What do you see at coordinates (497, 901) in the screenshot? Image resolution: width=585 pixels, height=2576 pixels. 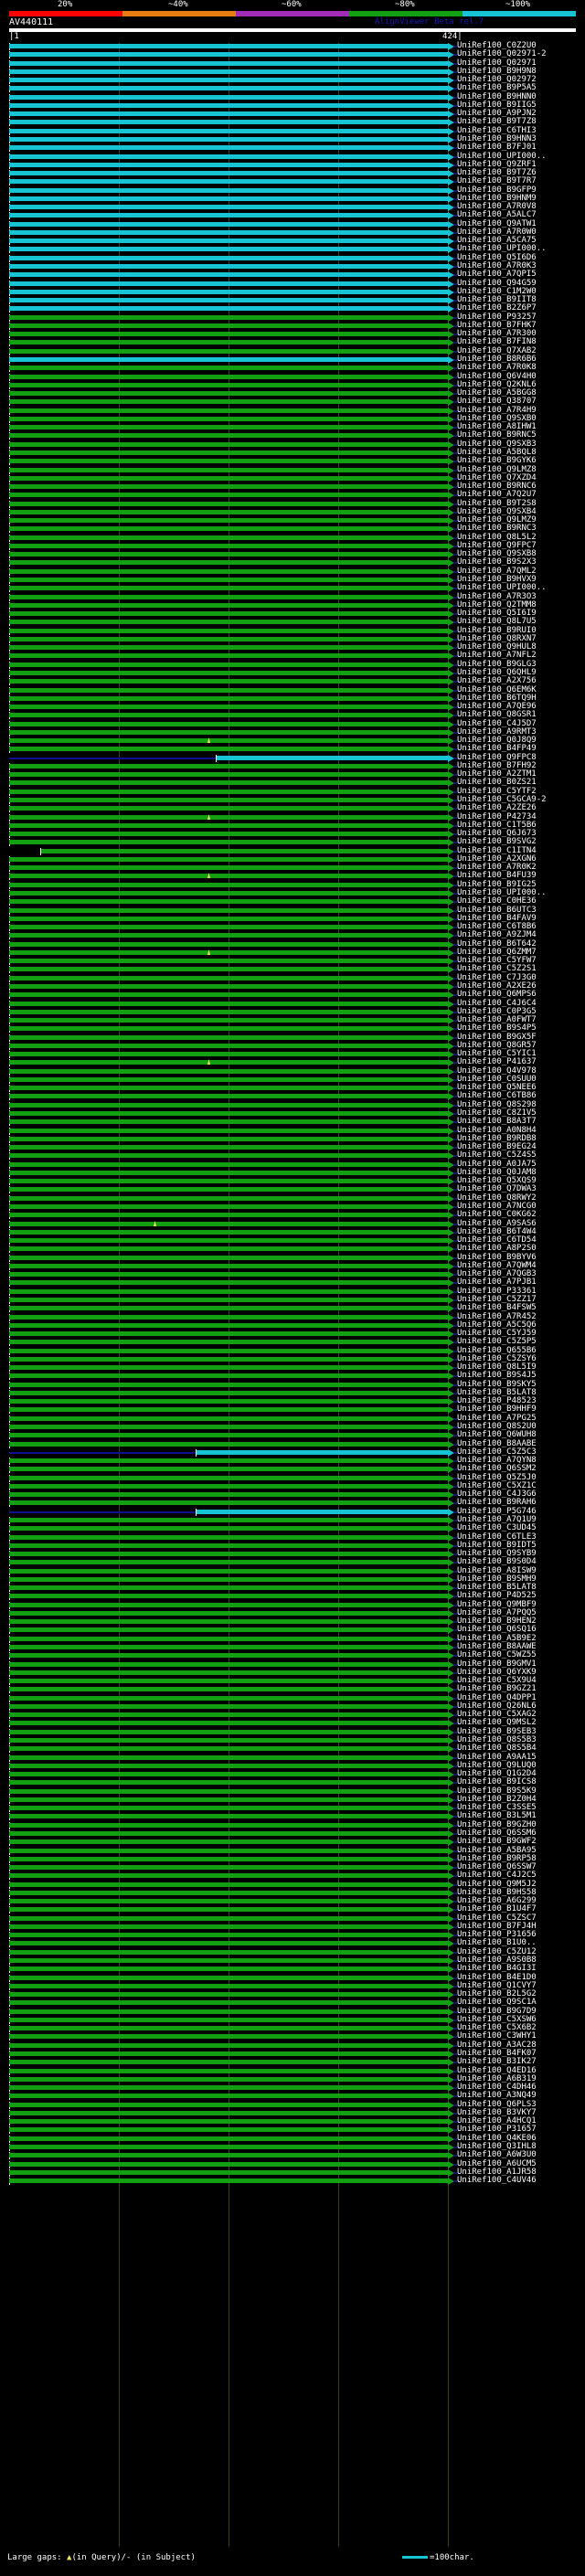 I see `hit-accession-label: UniRef100_C0HE36` at bounding box center [497, 901].